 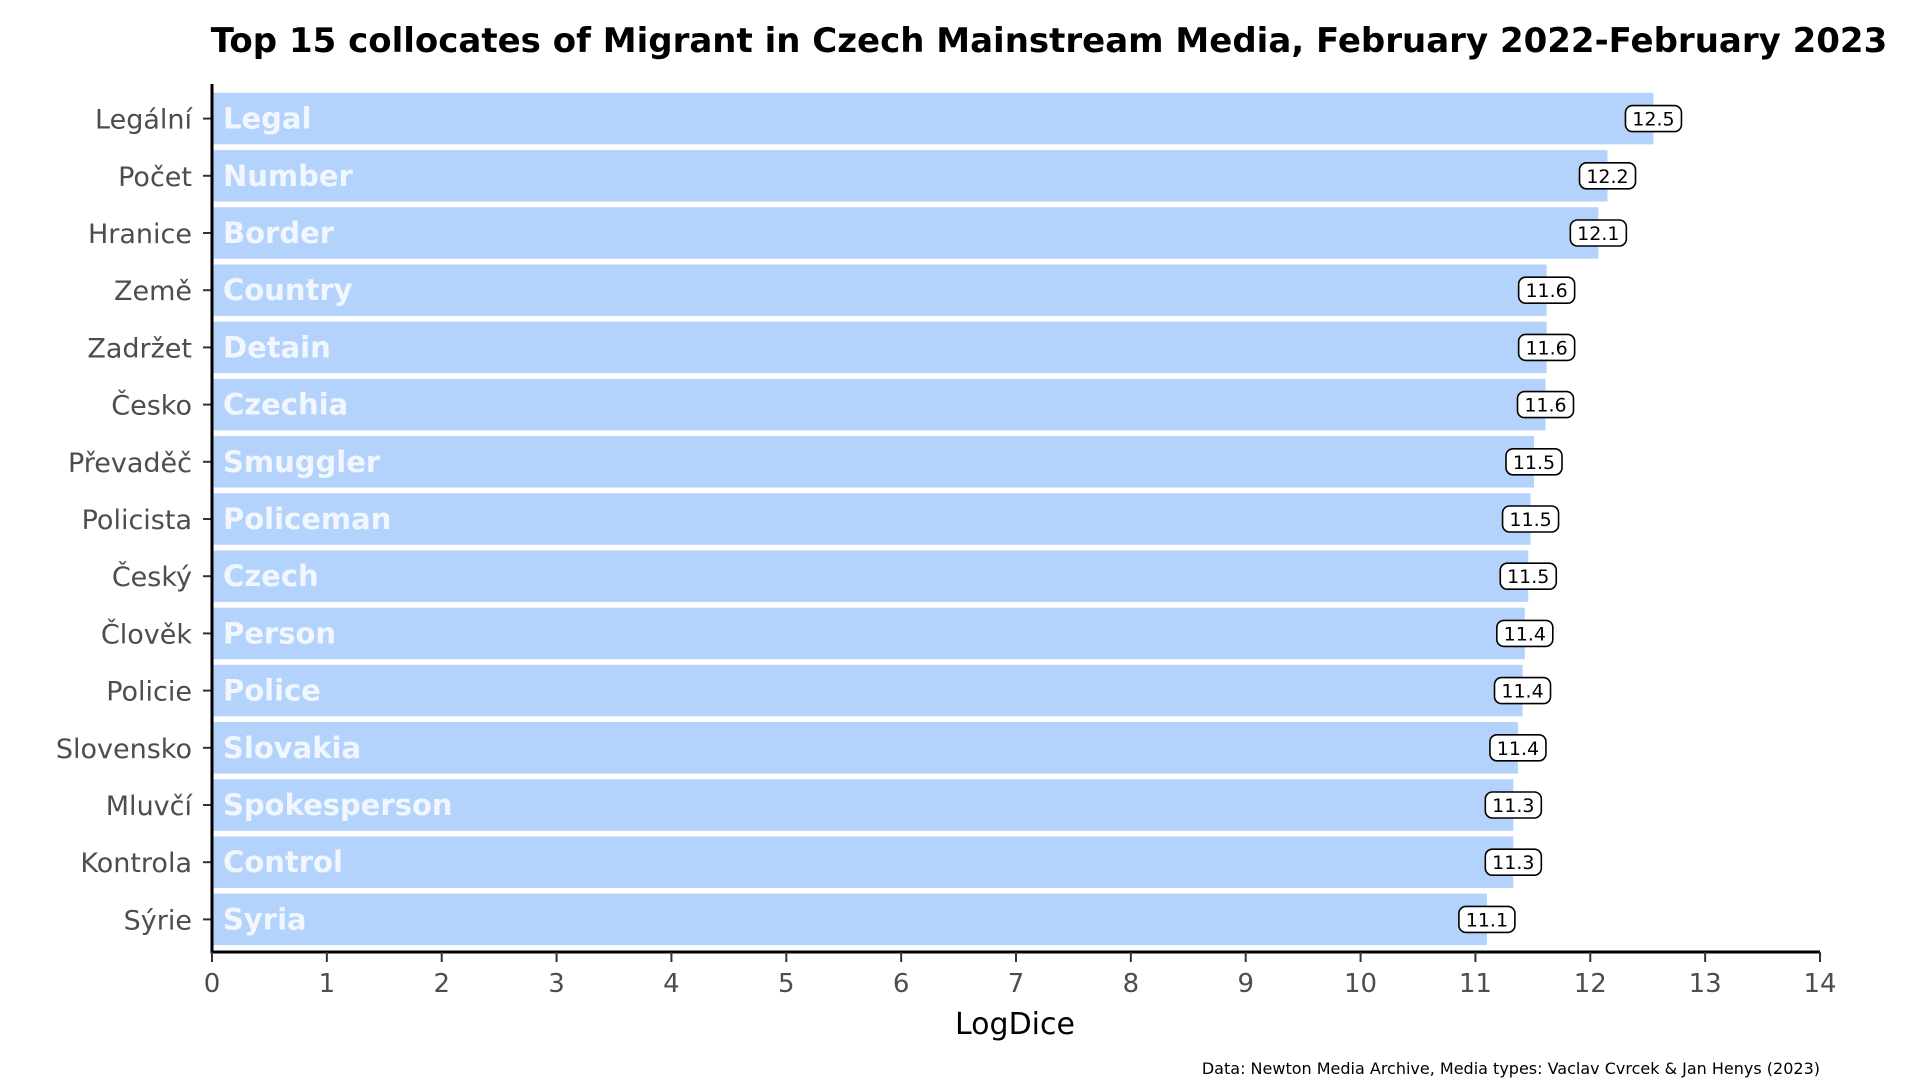 What do you see at coordinates (271, 576) in the screenshot?
I see `bar-translation-label: Czech` at bounding box center [271, 576].